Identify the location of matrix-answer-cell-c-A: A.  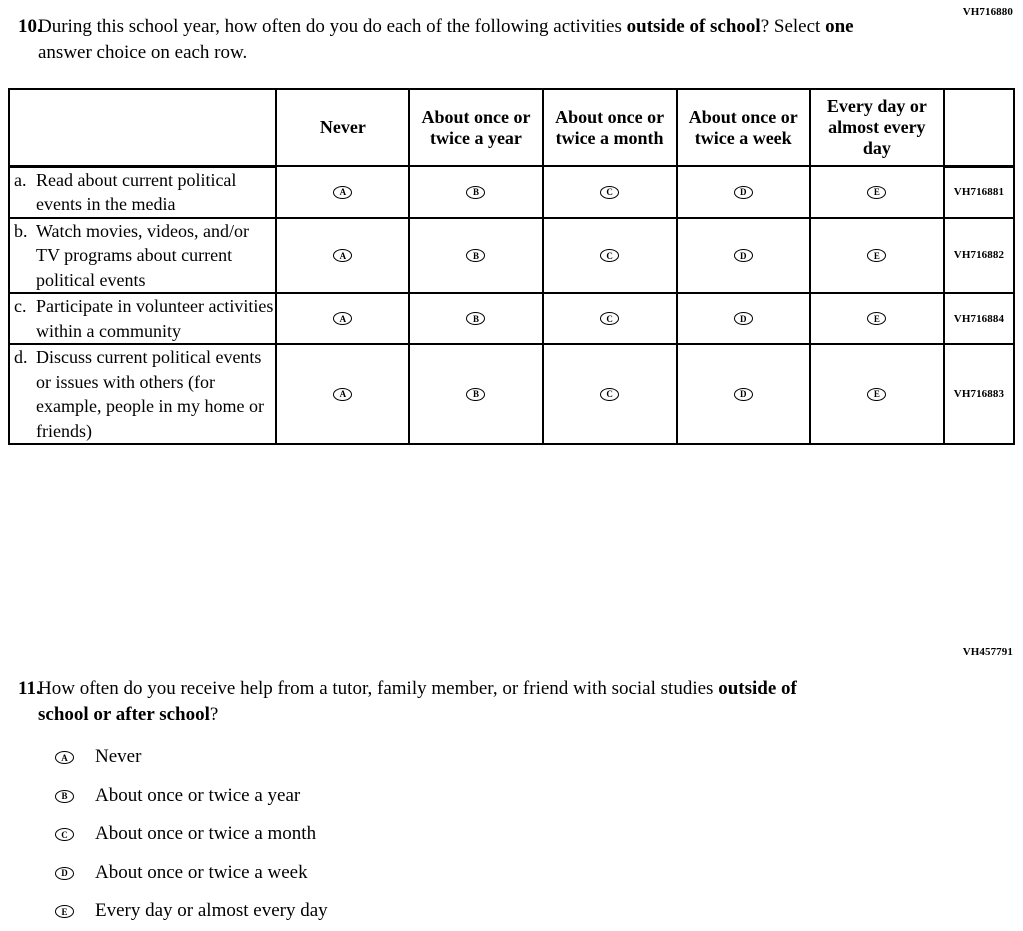
(343, 318).